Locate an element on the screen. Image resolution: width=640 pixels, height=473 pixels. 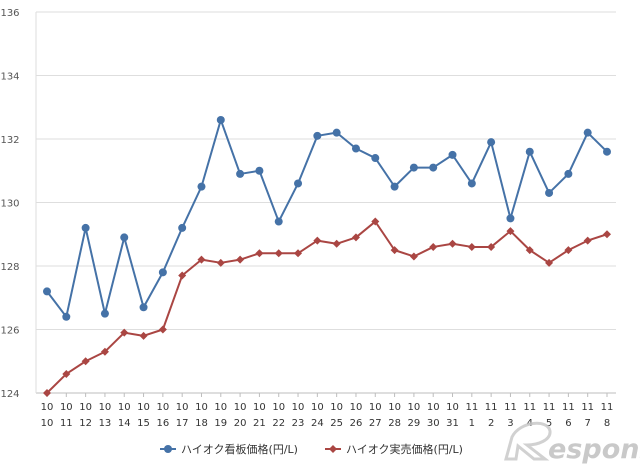
x-tick-label-day: 20 is located at coordinates (240, 423).